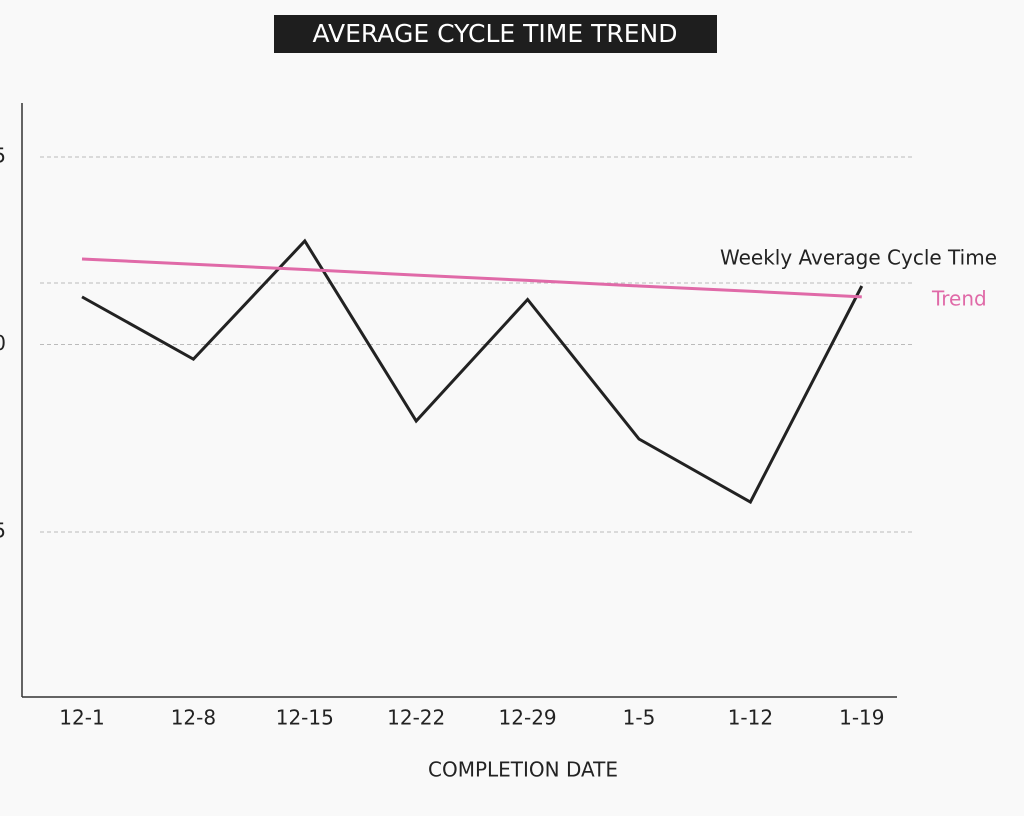  Describe the element at coordinates (471, 278) in the screenshot. I see `series-line` at that location.